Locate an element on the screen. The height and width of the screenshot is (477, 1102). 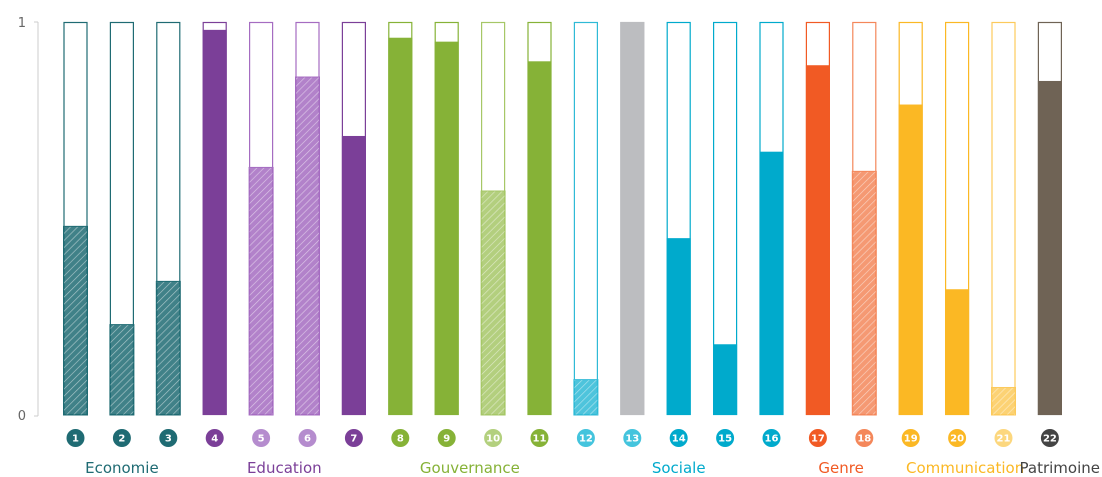
category-label-2: 2 is located at coordinates (121, 439).